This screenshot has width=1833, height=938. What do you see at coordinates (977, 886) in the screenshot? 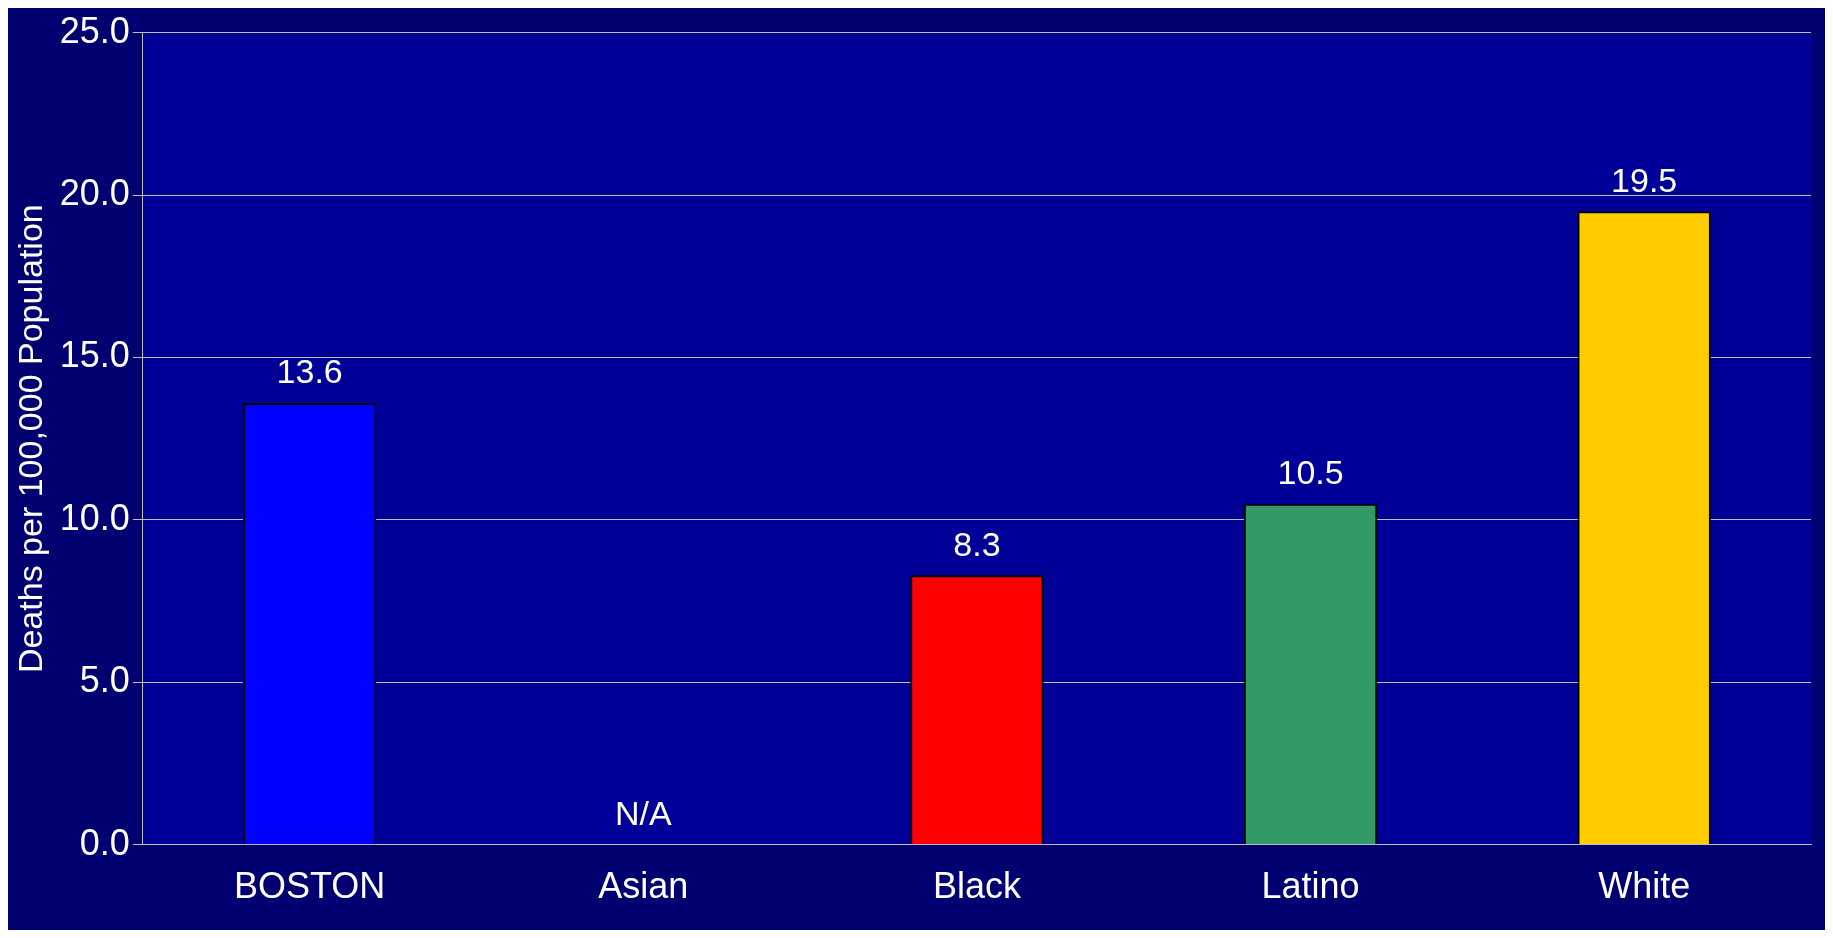
I see `x-tick-label: Black` at bounding box center [977, 886].